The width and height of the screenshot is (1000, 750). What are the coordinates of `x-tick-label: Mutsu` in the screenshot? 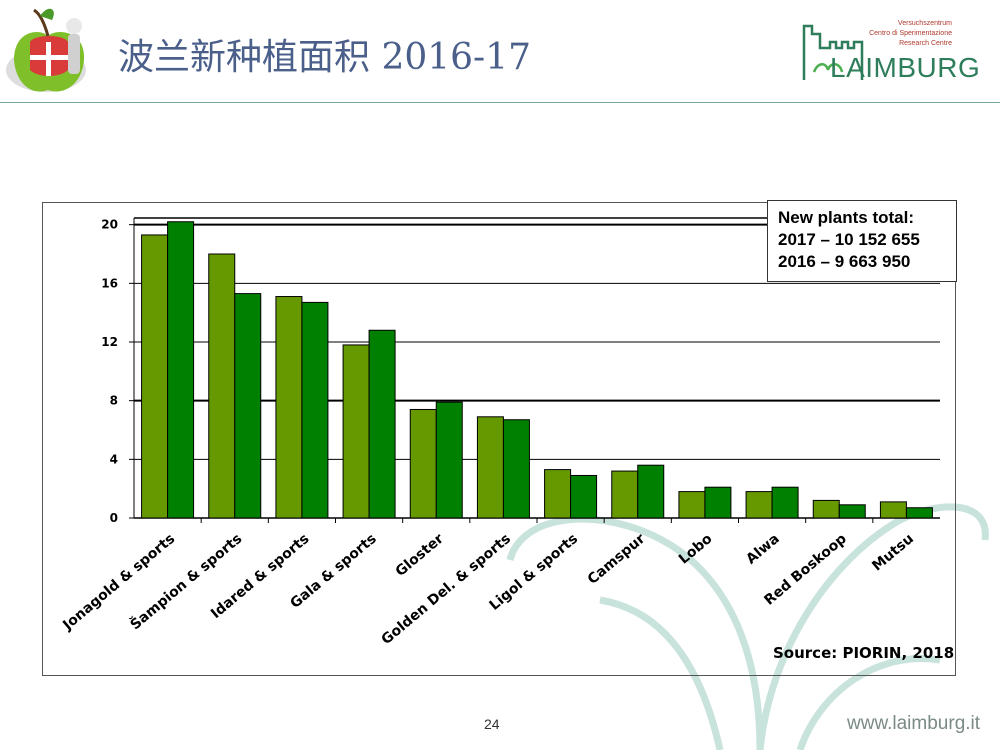 It's located at (893, 553).